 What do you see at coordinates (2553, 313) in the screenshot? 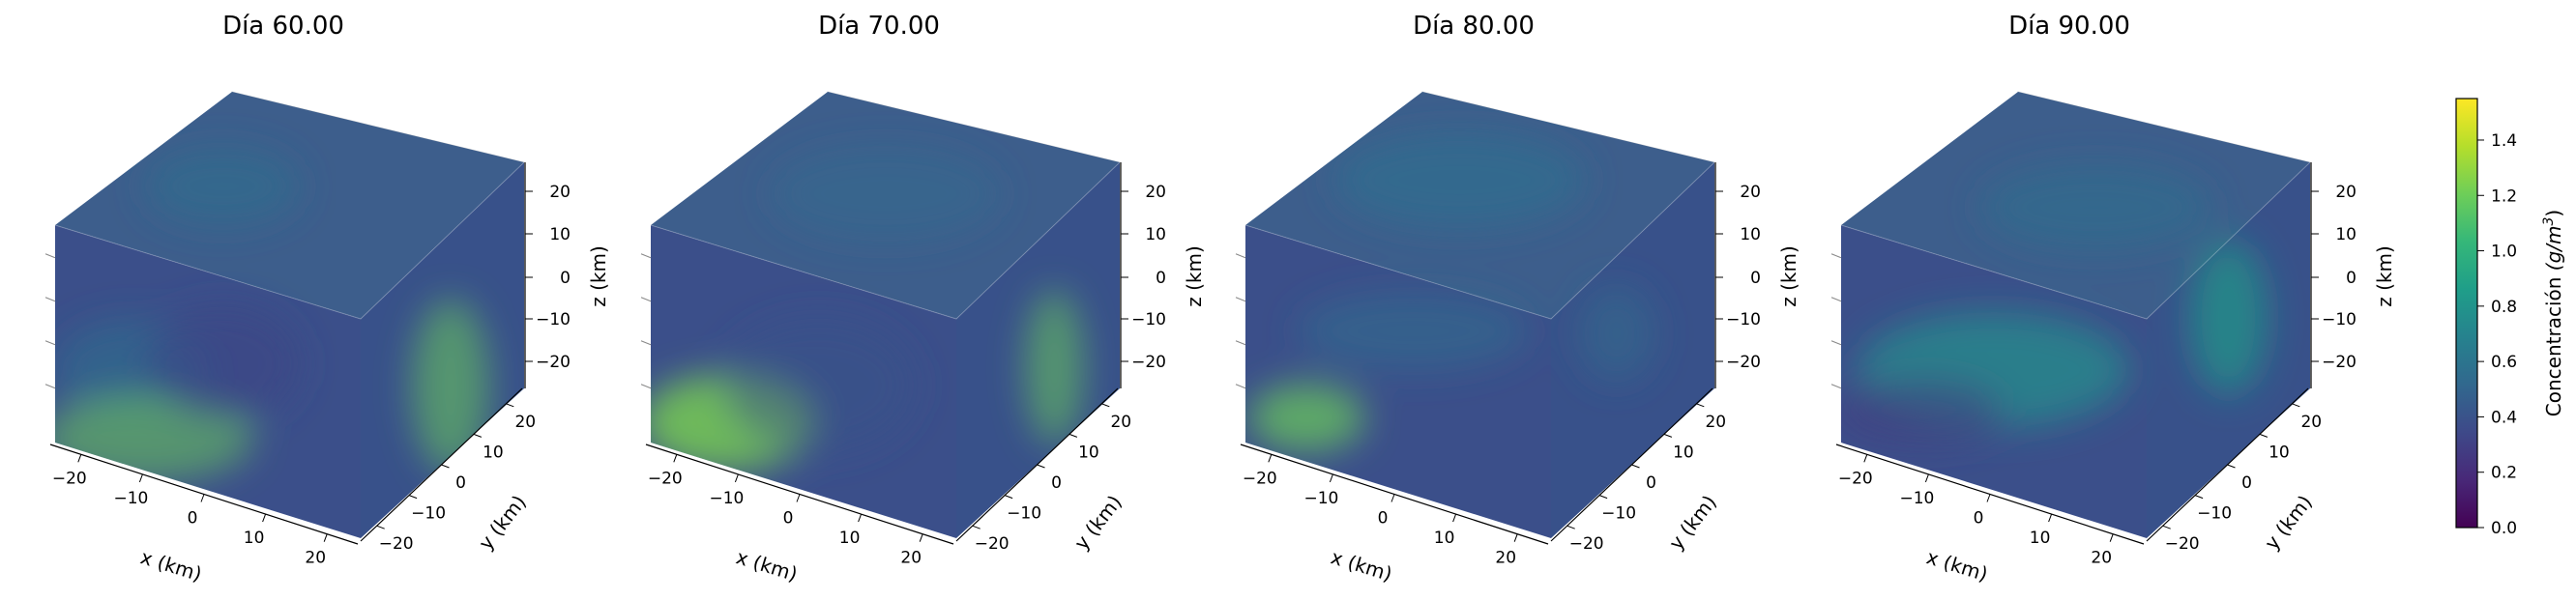
I see `colorbar-label: Concentración (g/m3)` at bounding box center [2553, 313].